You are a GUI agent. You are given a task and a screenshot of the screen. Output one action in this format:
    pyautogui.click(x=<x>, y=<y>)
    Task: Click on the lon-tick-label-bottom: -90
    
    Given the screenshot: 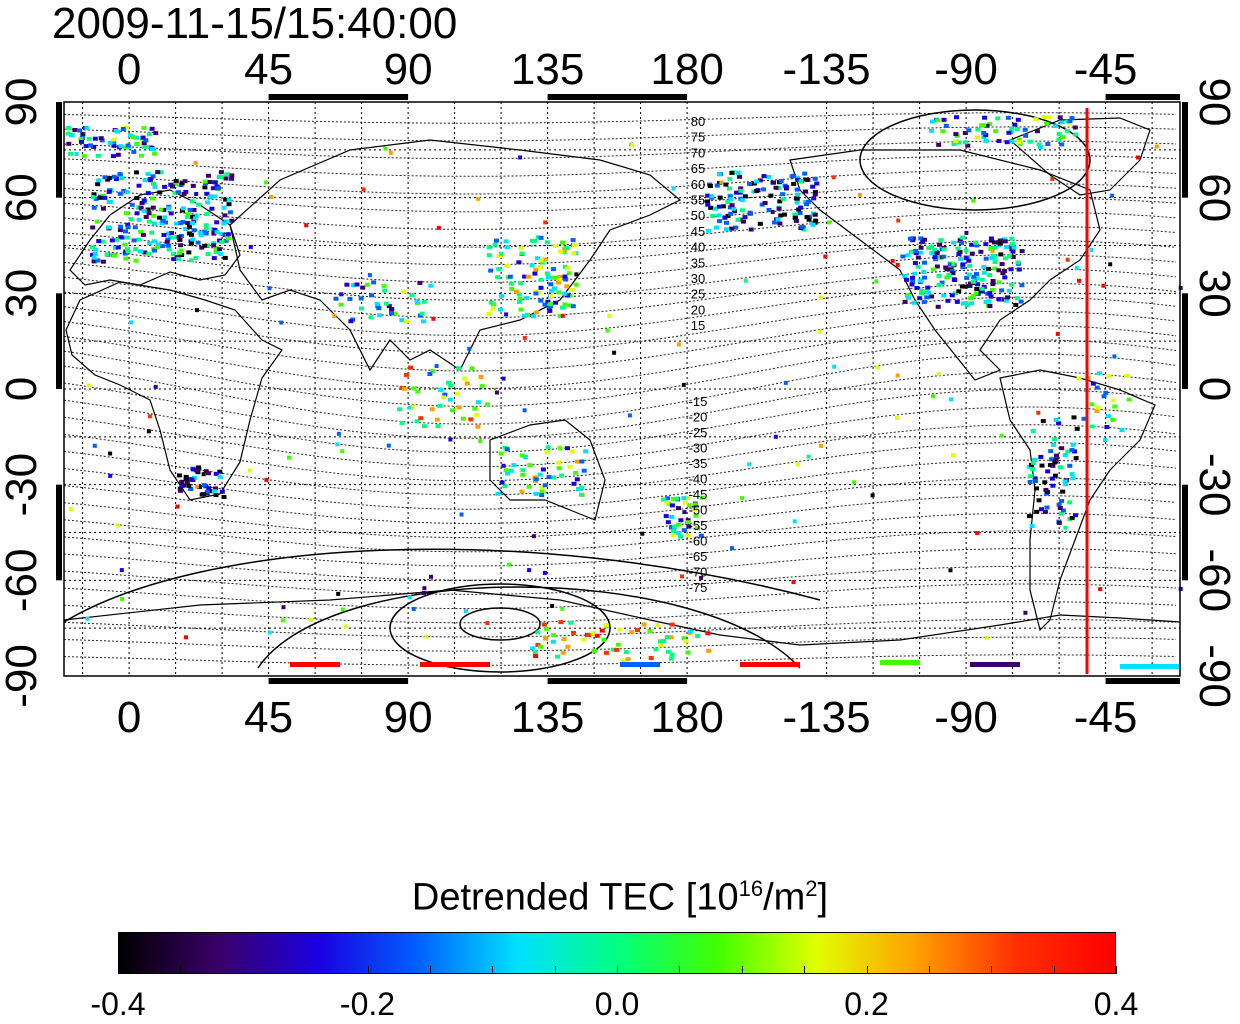 What is the action you would take?
    pyautogui.click(x=966, y=717)
    